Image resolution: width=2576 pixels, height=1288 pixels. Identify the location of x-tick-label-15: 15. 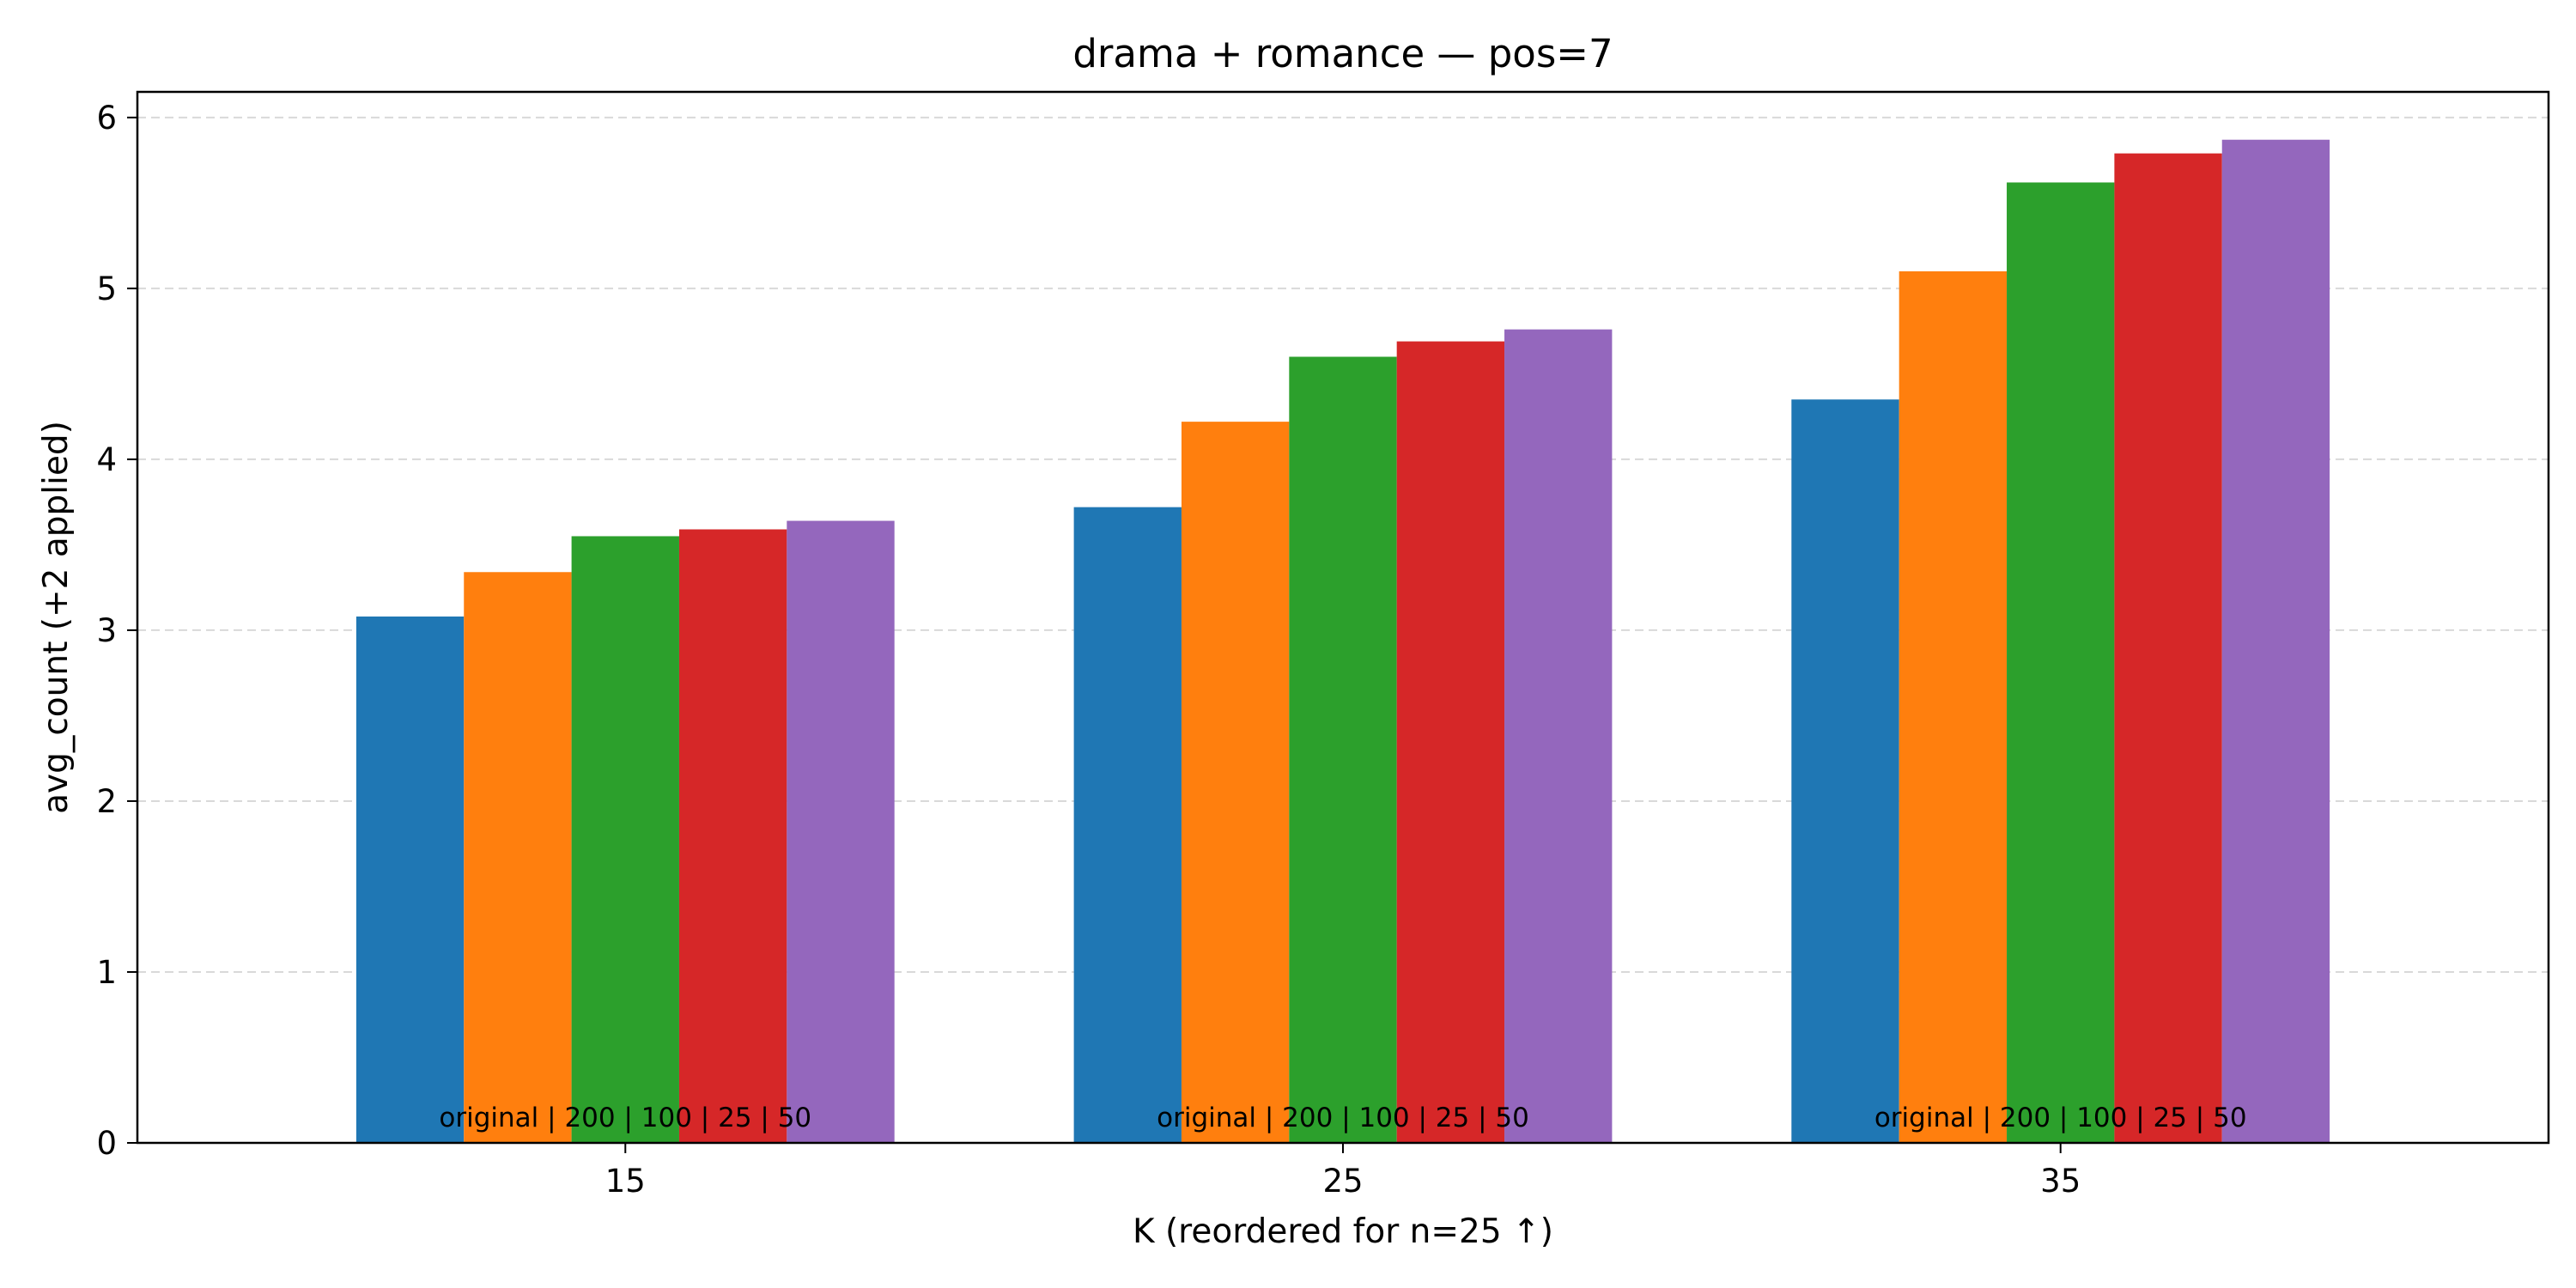
(625, 1181).